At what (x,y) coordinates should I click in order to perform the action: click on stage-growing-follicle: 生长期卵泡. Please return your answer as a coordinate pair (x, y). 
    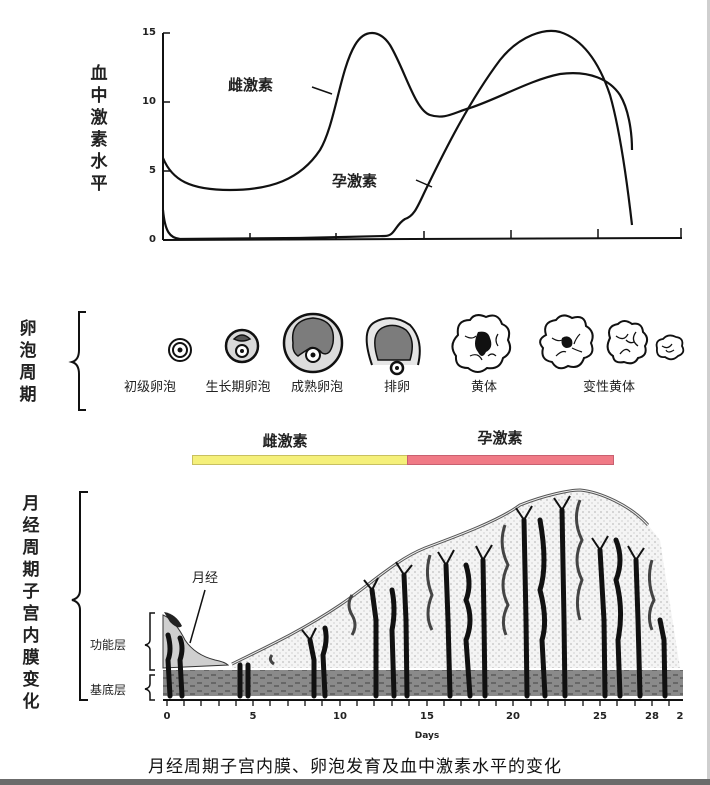
    Looking at the image, I should click on (238, 387).